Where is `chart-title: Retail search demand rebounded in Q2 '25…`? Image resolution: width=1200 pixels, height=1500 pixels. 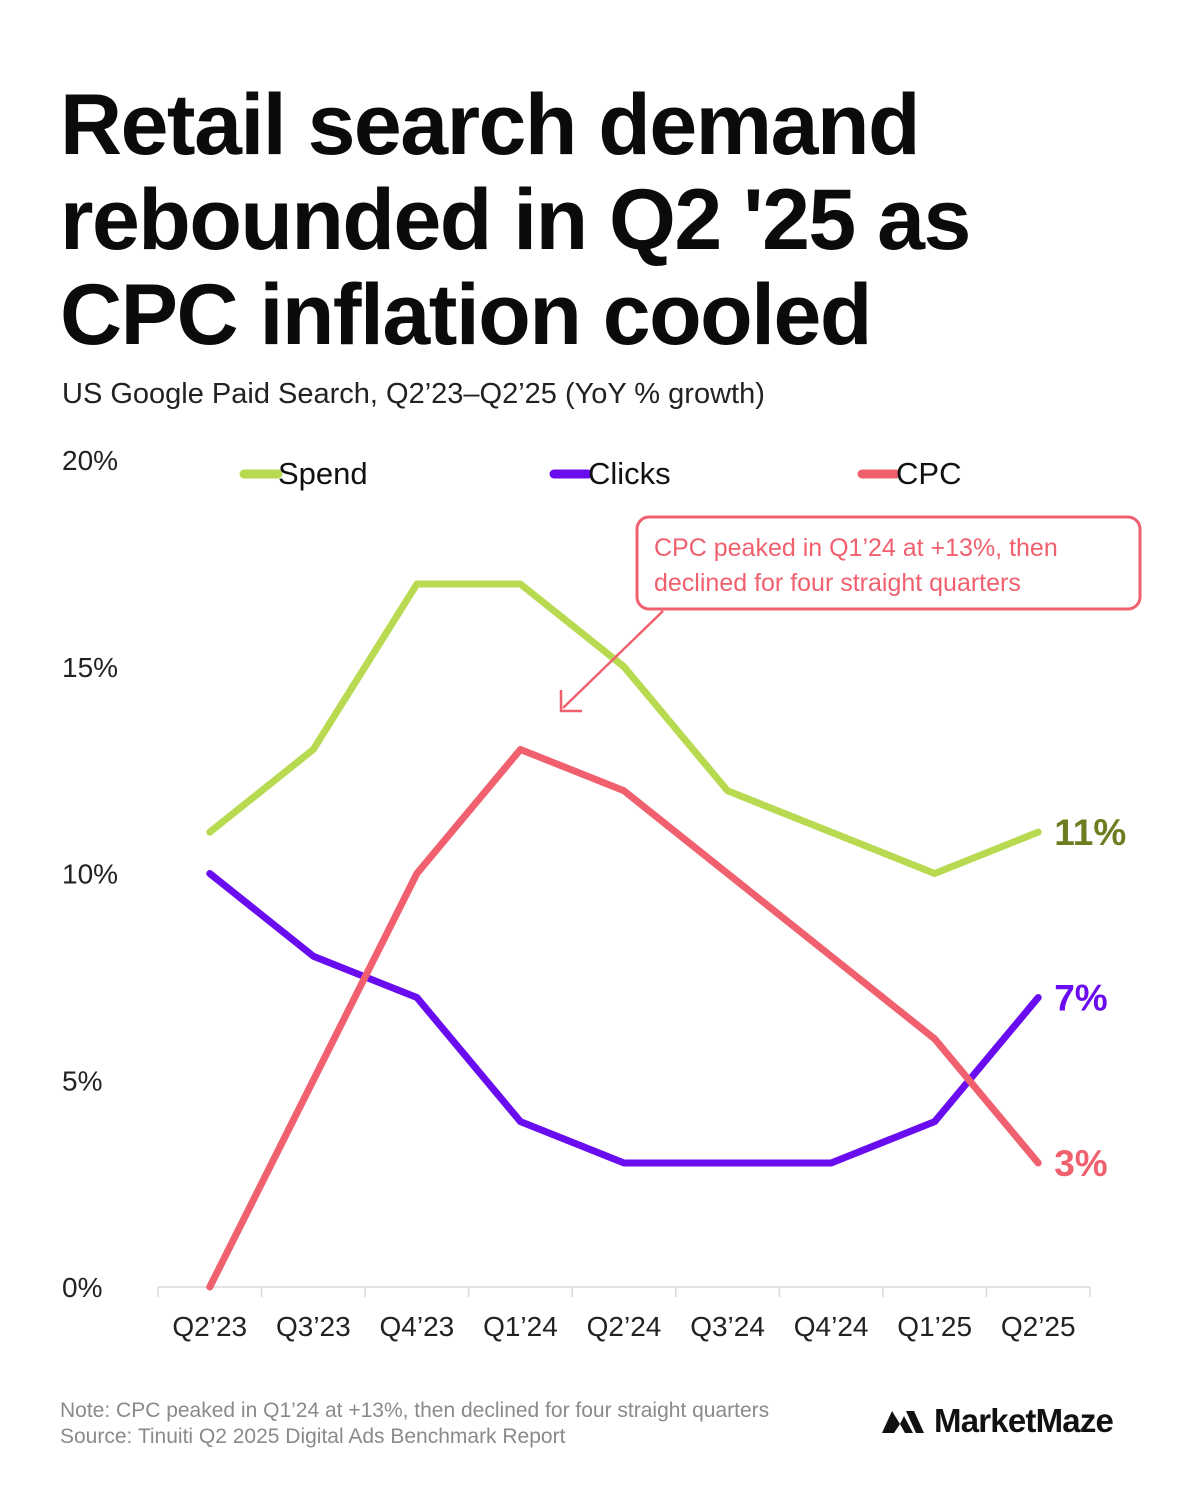
chart-title: Retail search demand rebounded in Q2 '25… is located at coordinates (515, 220).